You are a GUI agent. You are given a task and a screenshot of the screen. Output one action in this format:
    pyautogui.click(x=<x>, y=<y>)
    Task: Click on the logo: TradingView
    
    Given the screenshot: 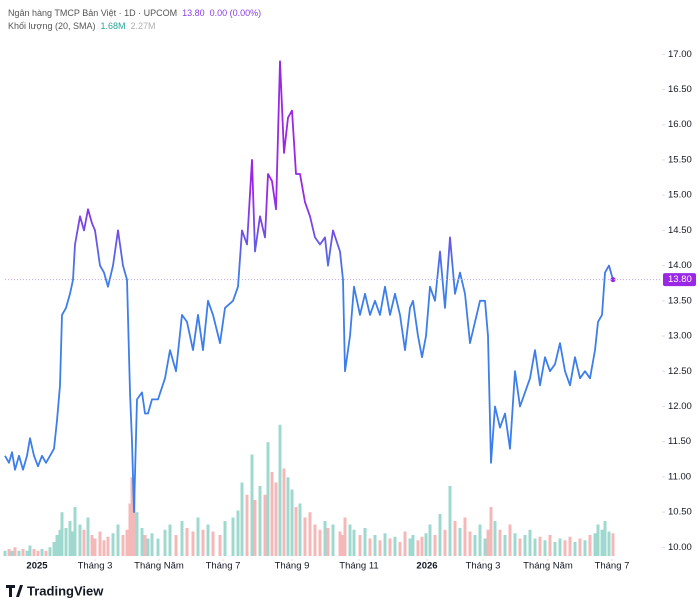 What is the action you would take?
    pyautogui.click(x=55, y=590)
    